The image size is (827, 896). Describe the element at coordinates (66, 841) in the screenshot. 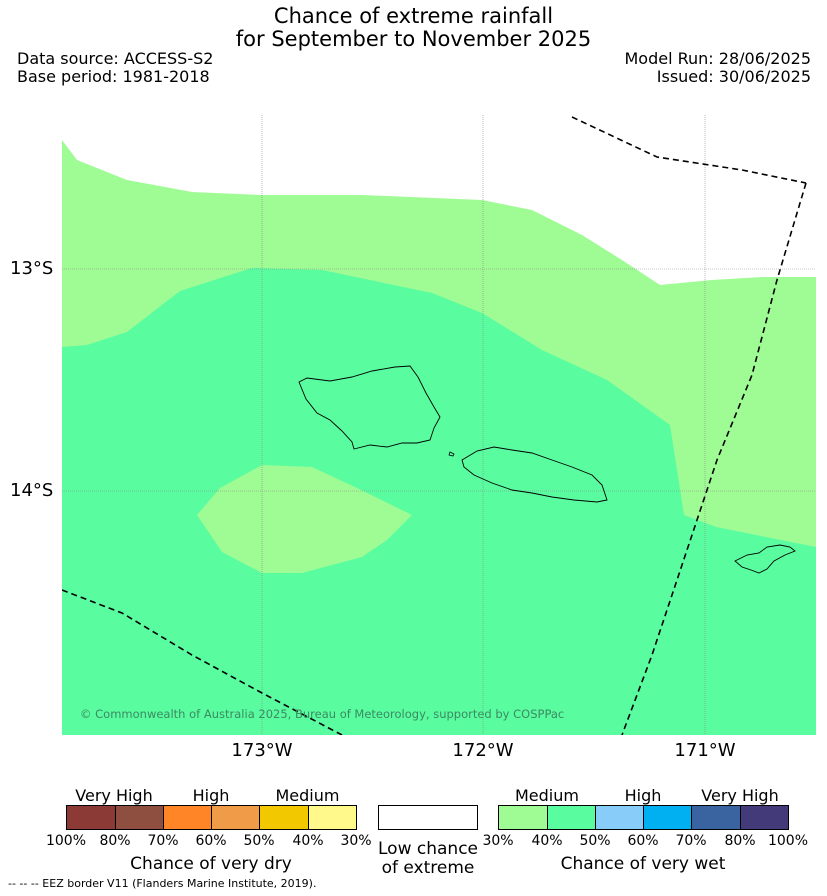

I see `dry-tick: 100%` at that location.